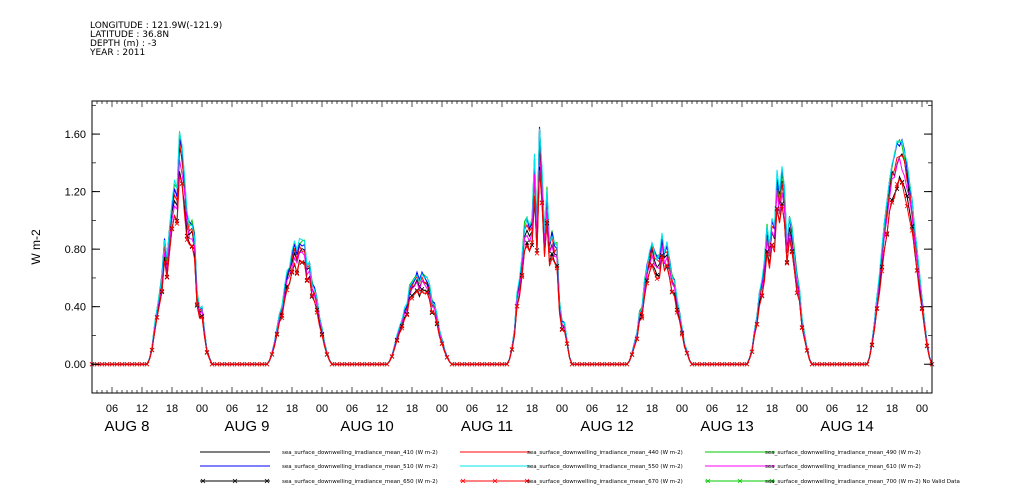 The width and height of the screenshot is (1009, 504). Describe the element at coordinates (118, 53) in the screenshot. I see `year-label: YEAR : 2011` at that location.